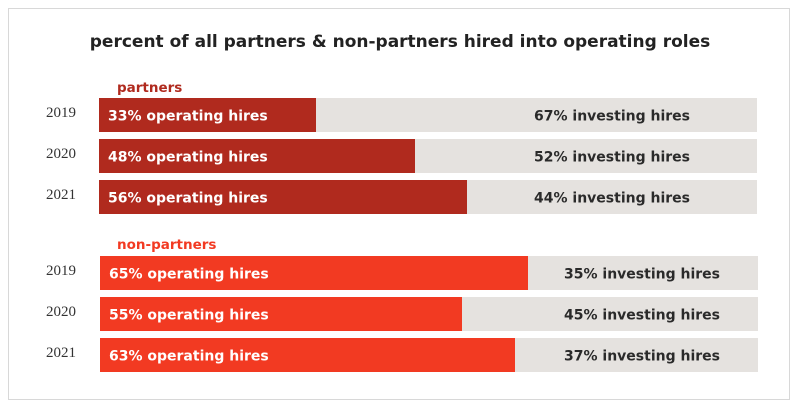  Describe the element at coordinates (642, 356) in the screenshot. I see `investing-label: 37% investing hires` at that location.